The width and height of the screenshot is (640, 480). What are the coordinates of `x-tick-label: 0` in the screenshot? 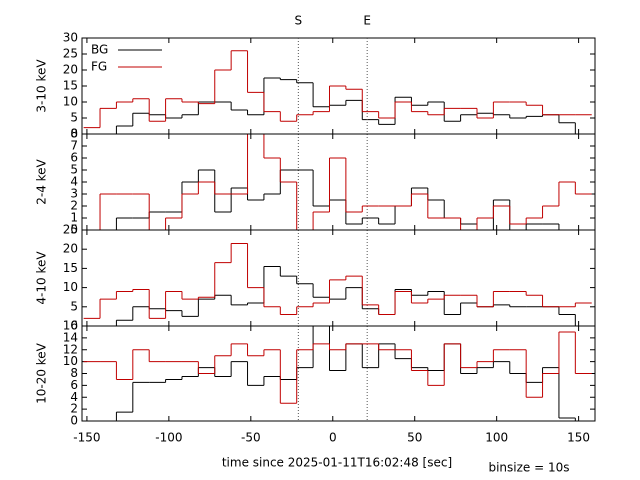 It's located at (333, 438).